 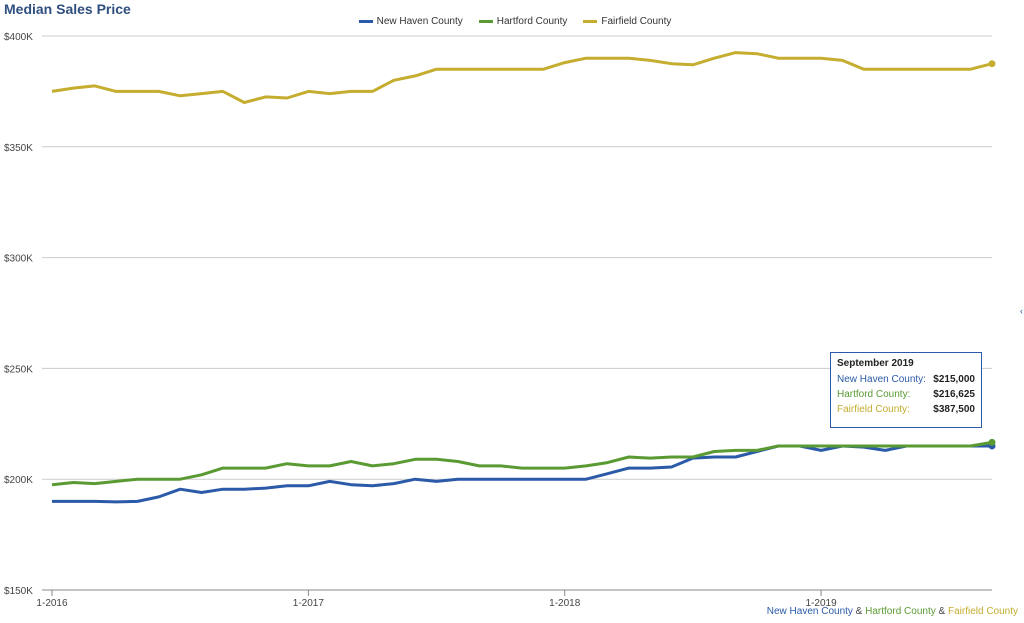 I want to click on chart-title: Median Sales Price, so click(x=67, y=9).